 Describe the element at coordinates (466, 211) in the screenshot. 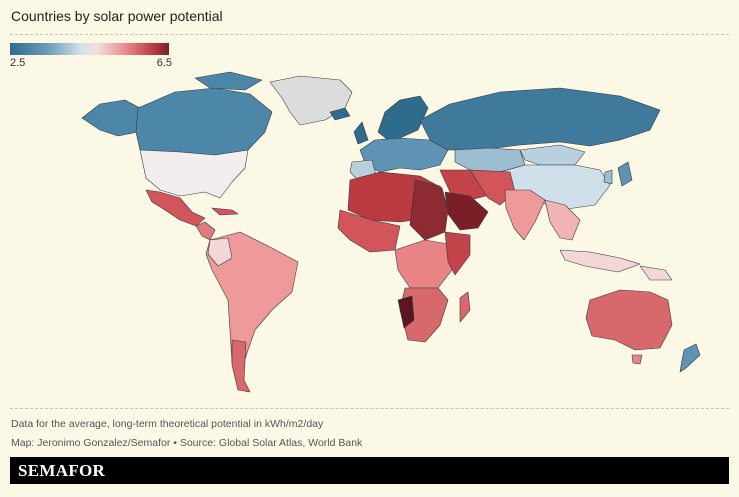

I see `region-arabia` at that location.